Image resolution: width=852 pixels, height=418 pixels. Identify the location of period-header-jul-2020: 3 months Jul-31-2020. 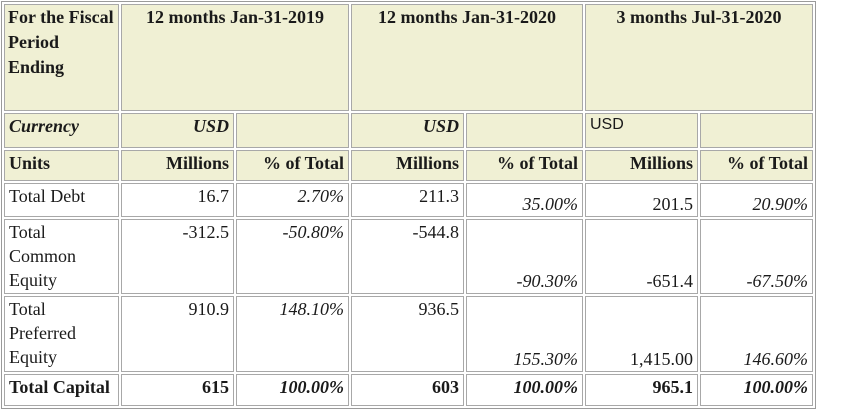
(699, 57).